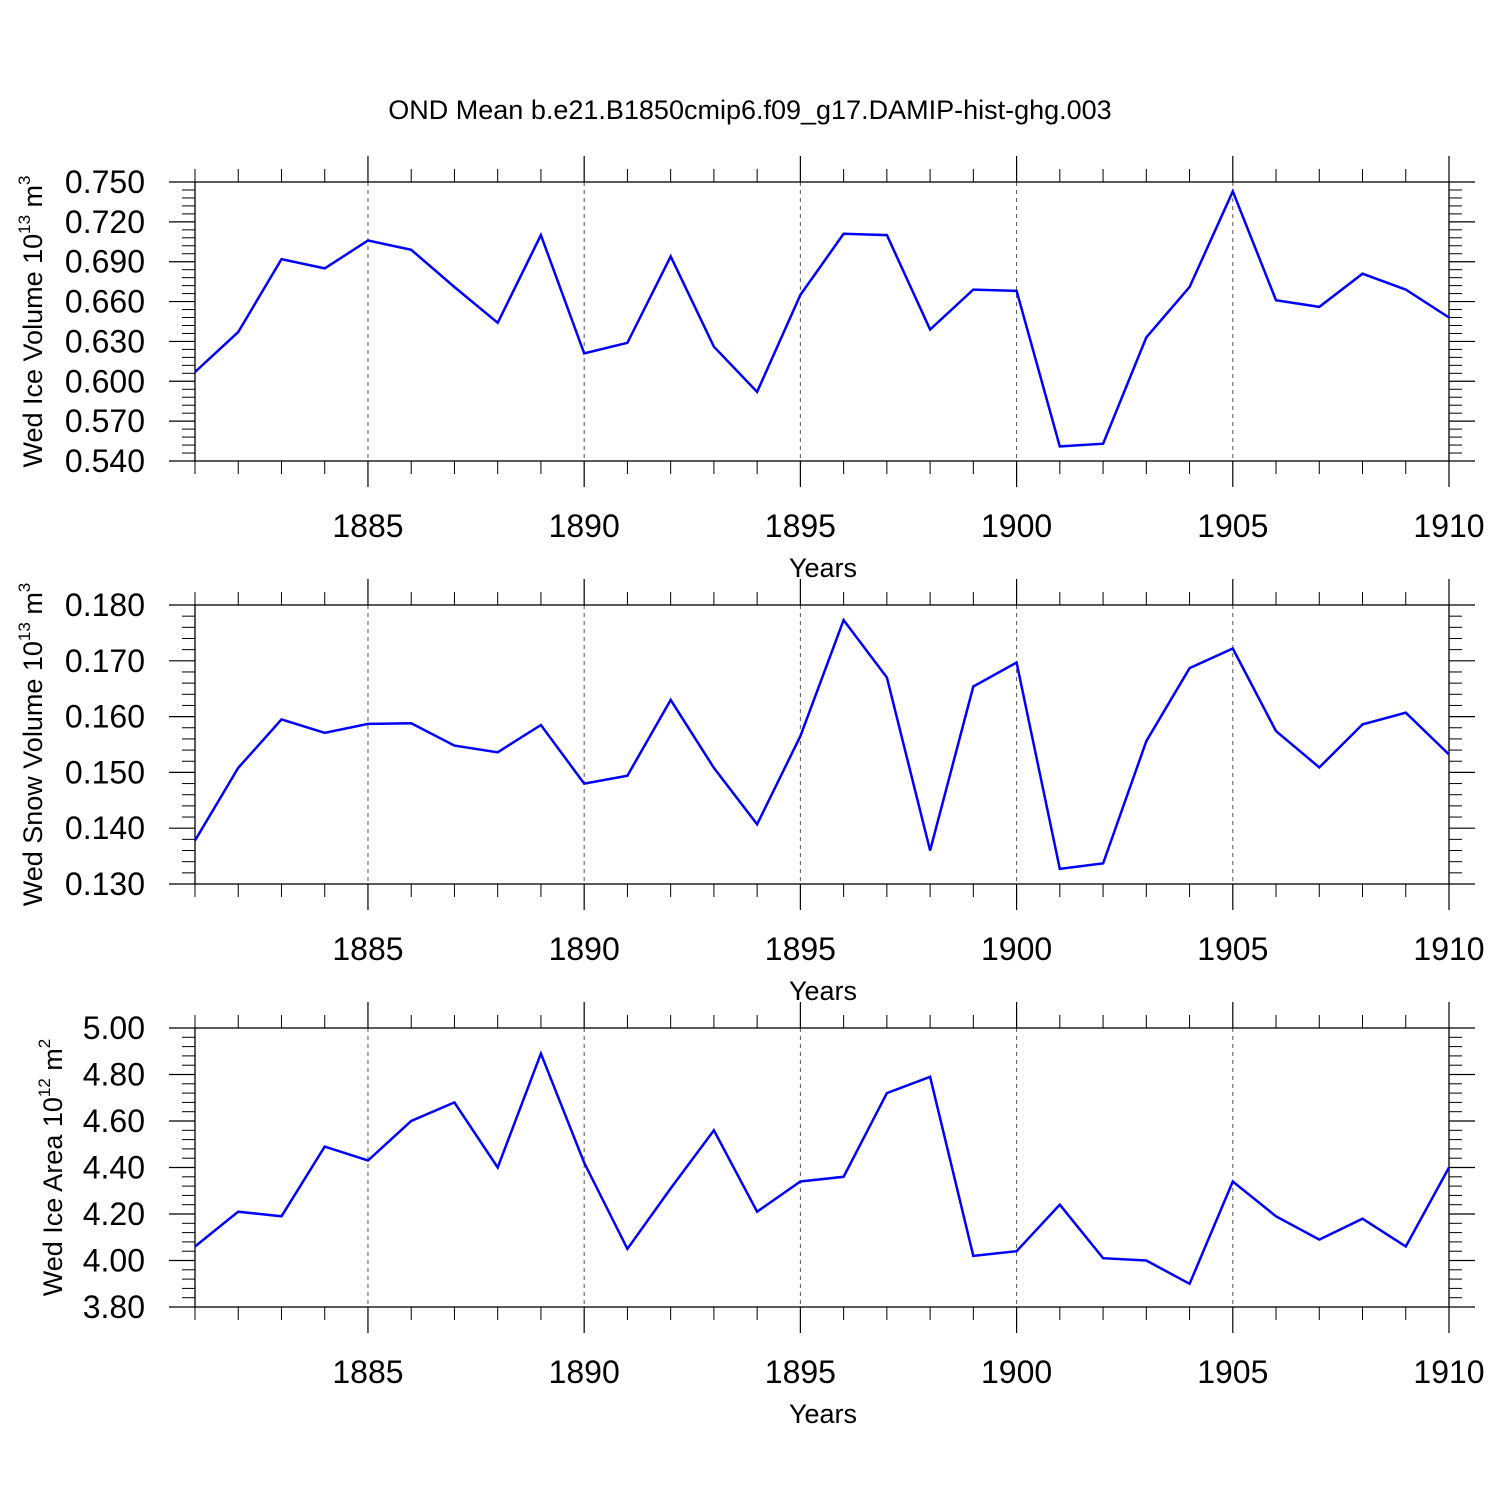 This screenshot has height=1500, width=1500. What do you see at coordinates (105, 302) in the screenshot?
I see `y-tick-label: 0.660` at bounding box center [105, 302].